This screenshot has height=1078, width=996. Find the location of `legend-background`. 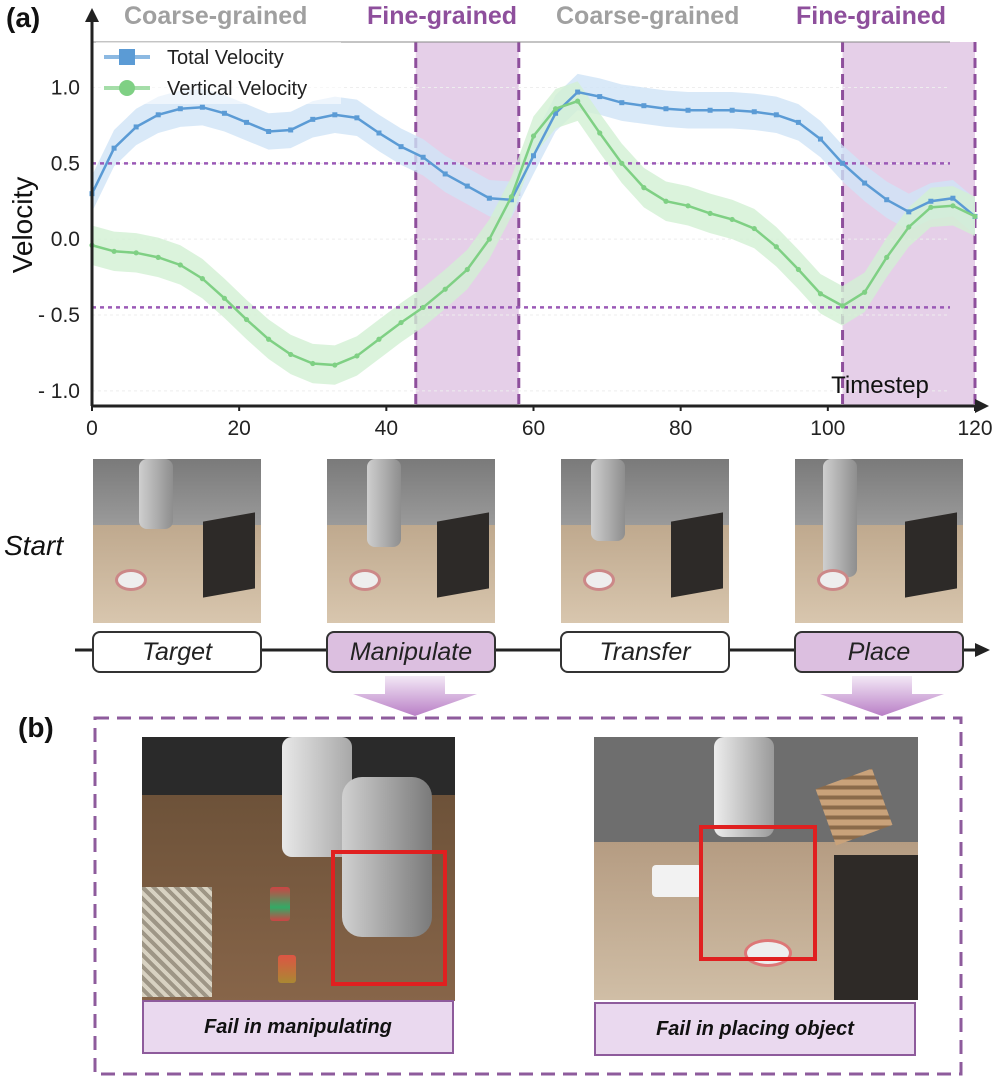

legend-background is located at coordinates (218, 73).